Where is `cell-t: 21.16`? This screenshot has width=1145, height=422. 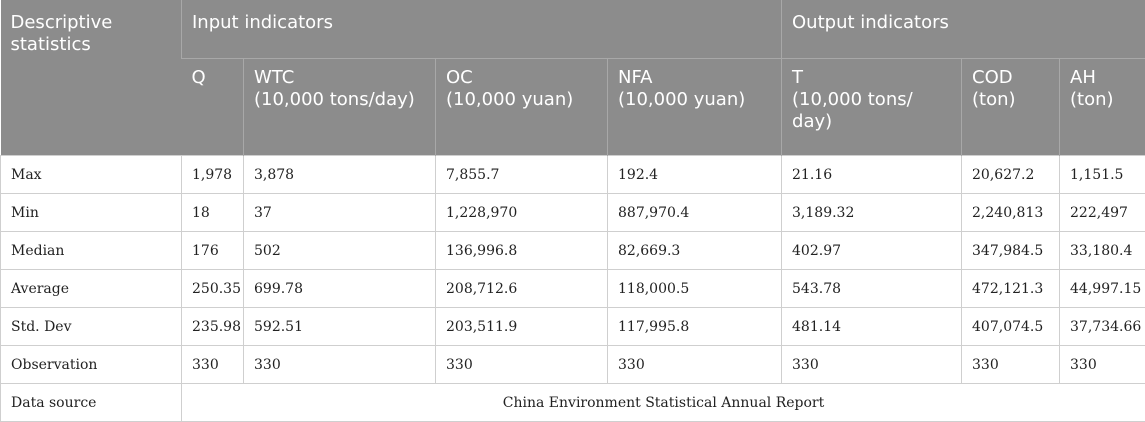
cell-t: 21.16 is located at coordinates (872, 175).